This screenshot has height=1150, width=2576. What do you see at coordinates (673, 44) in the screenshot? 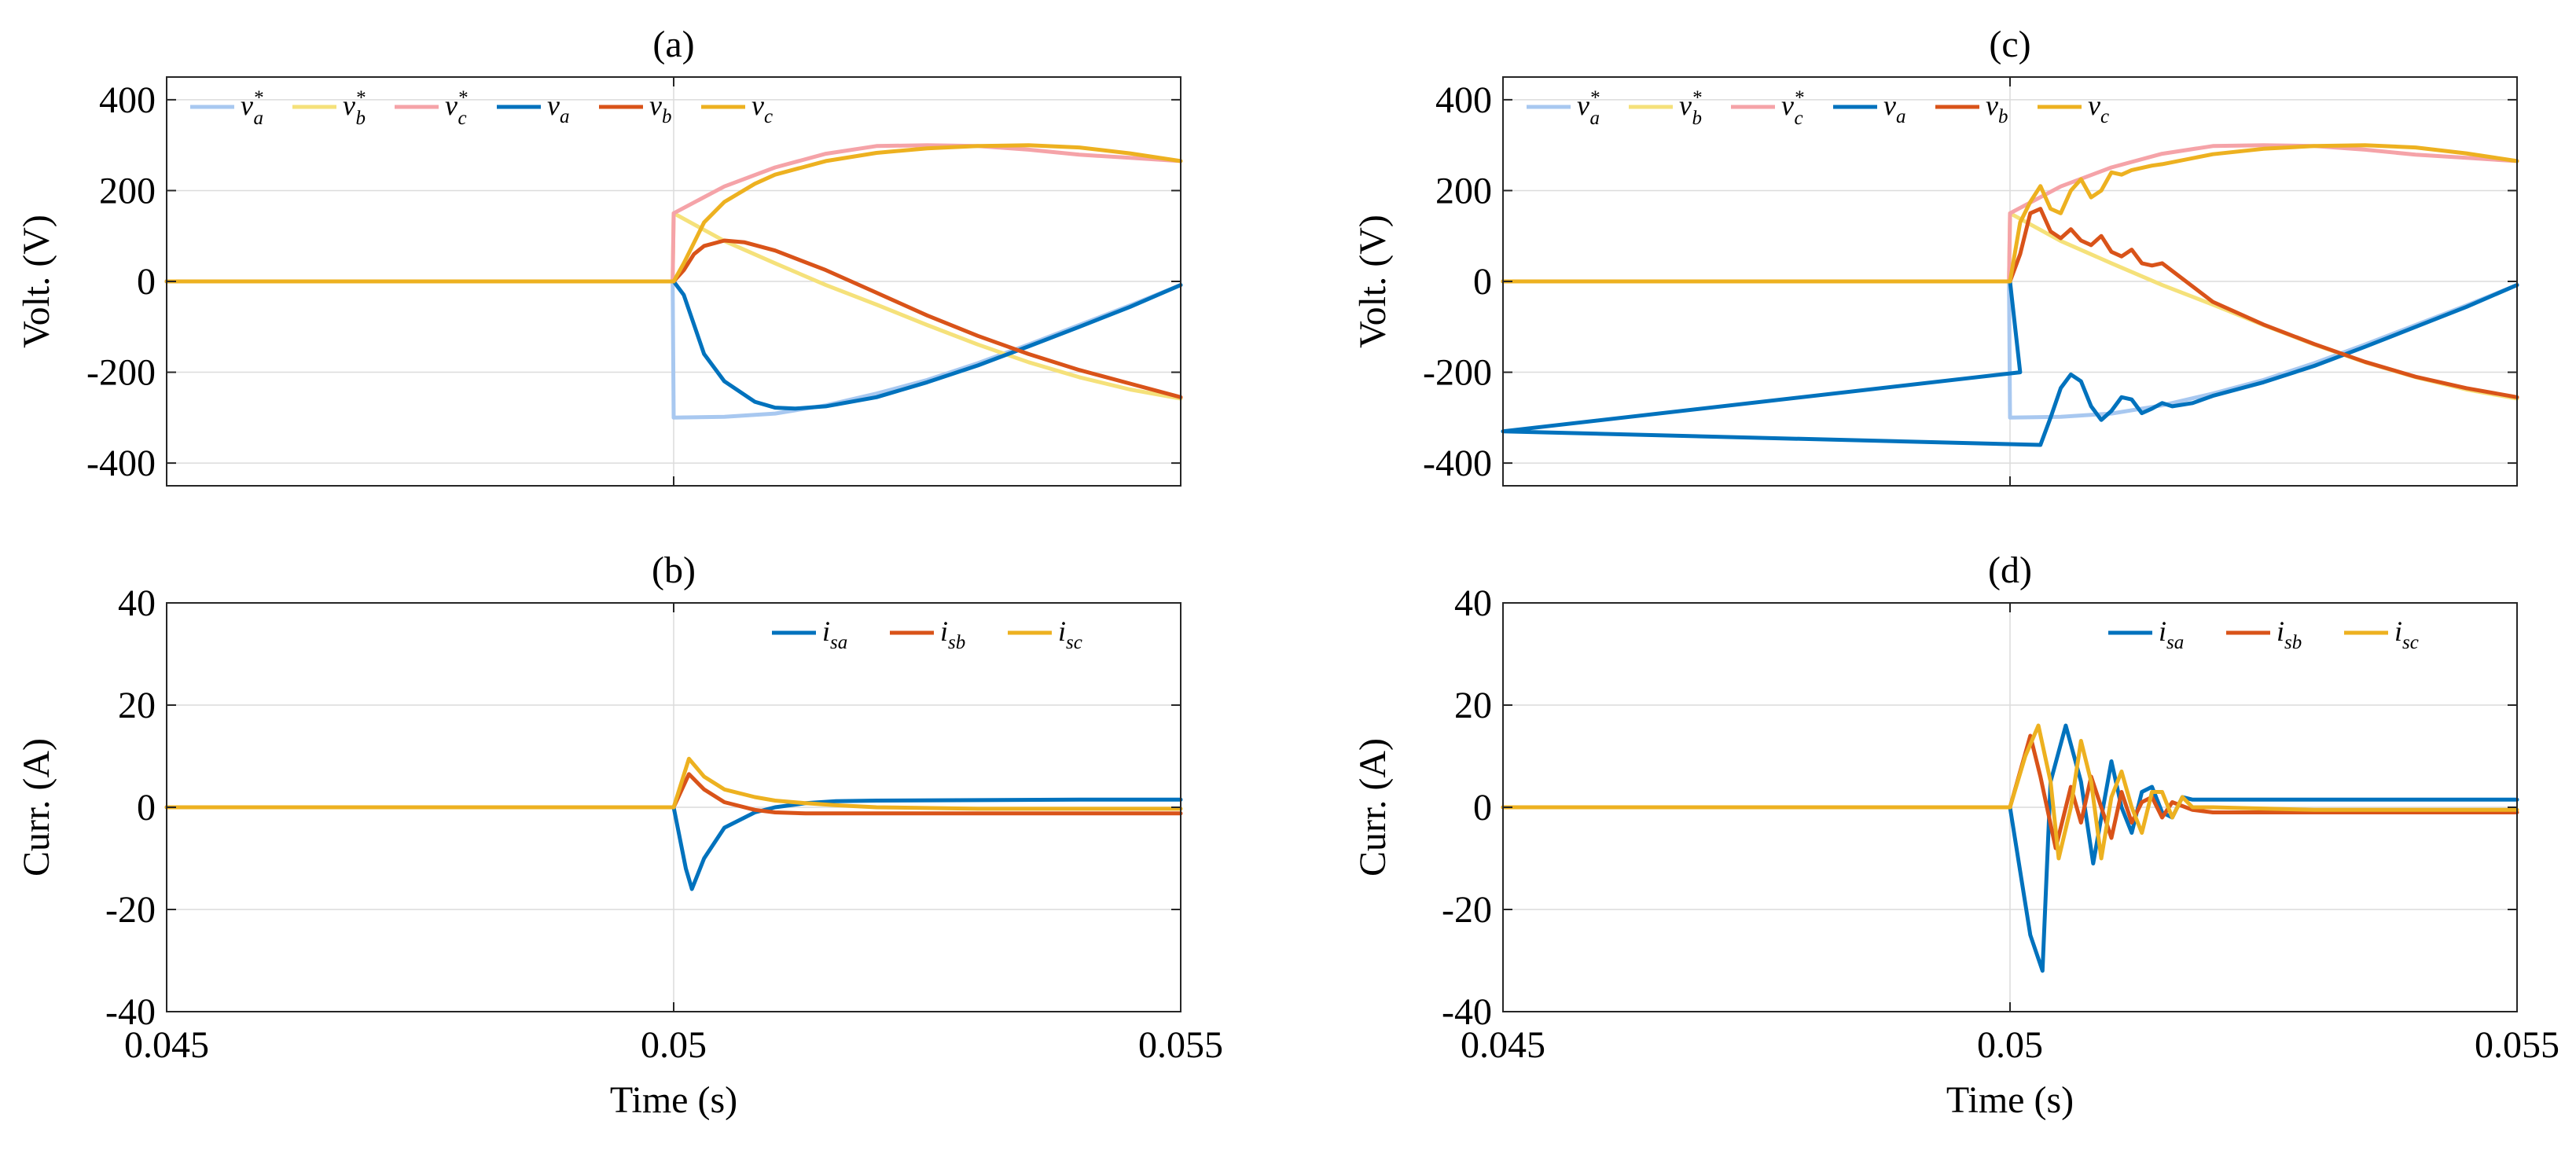
I see `panel-a-title: (a)` at bounding box center [673, 44].